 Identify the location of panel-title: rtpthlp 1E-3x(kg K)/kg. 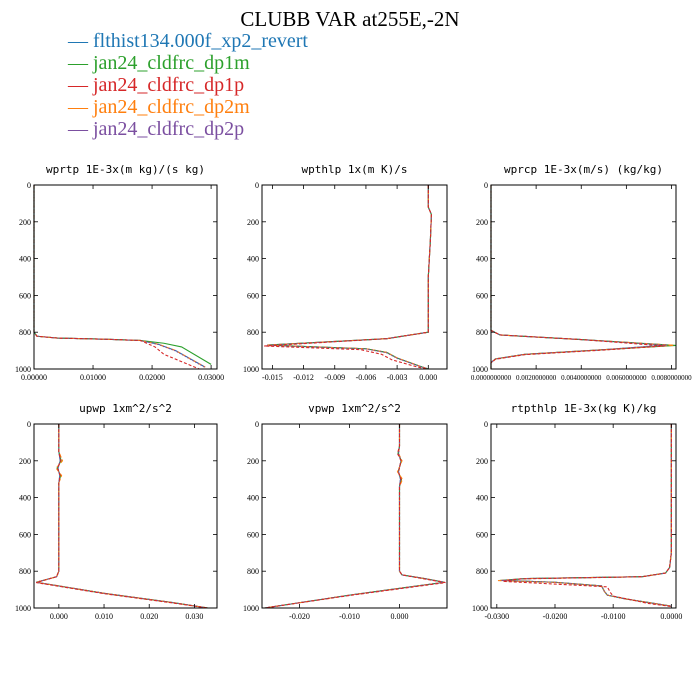
(584, 408).